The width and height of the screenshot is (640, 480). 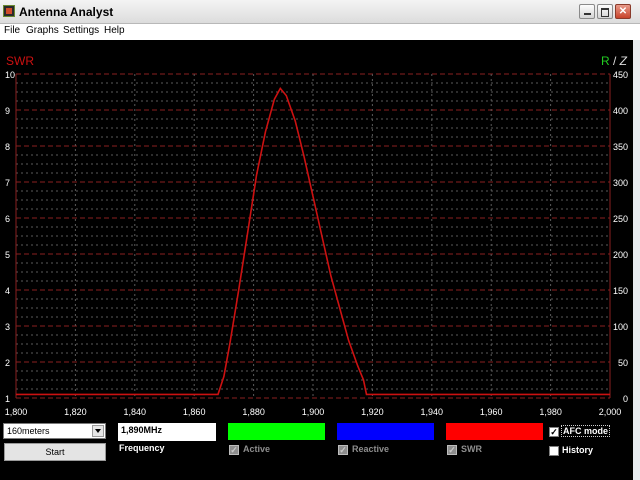 I want to click on minimize-icon, so click(x=587, y=14).